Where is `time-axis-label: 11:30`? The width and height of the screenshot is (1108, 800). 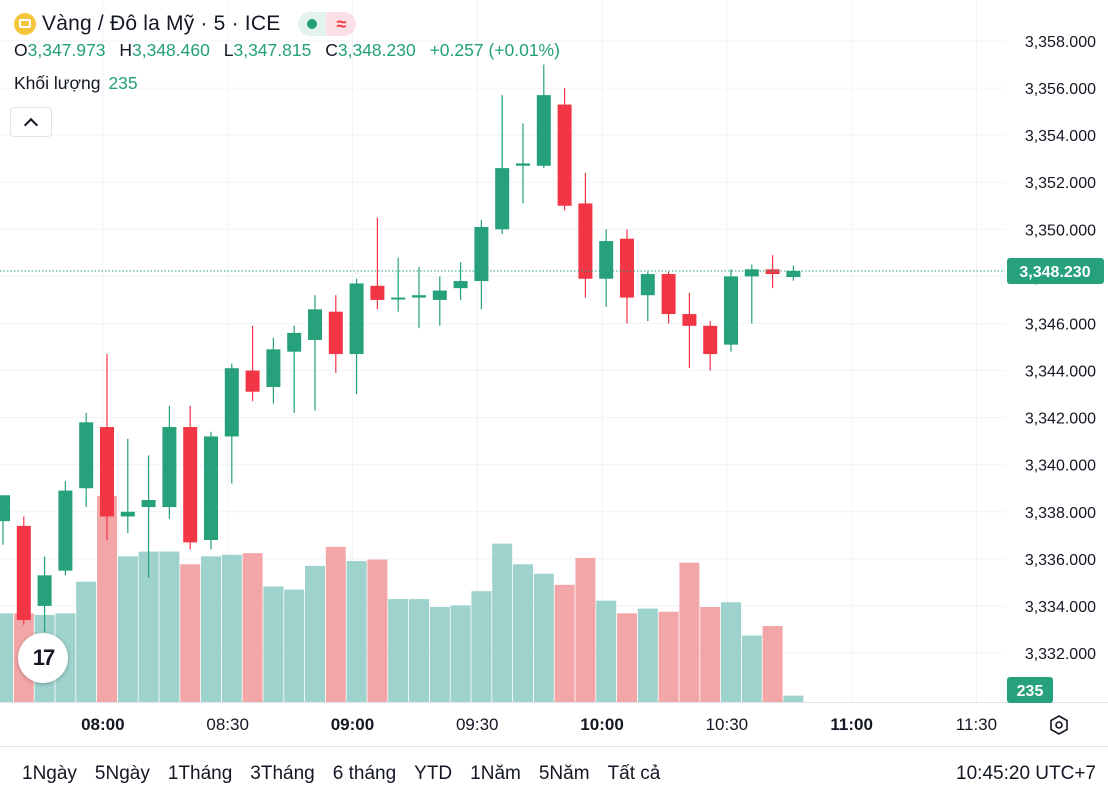 time-axis-label: 11:30 is located at coordinates (976, 724).